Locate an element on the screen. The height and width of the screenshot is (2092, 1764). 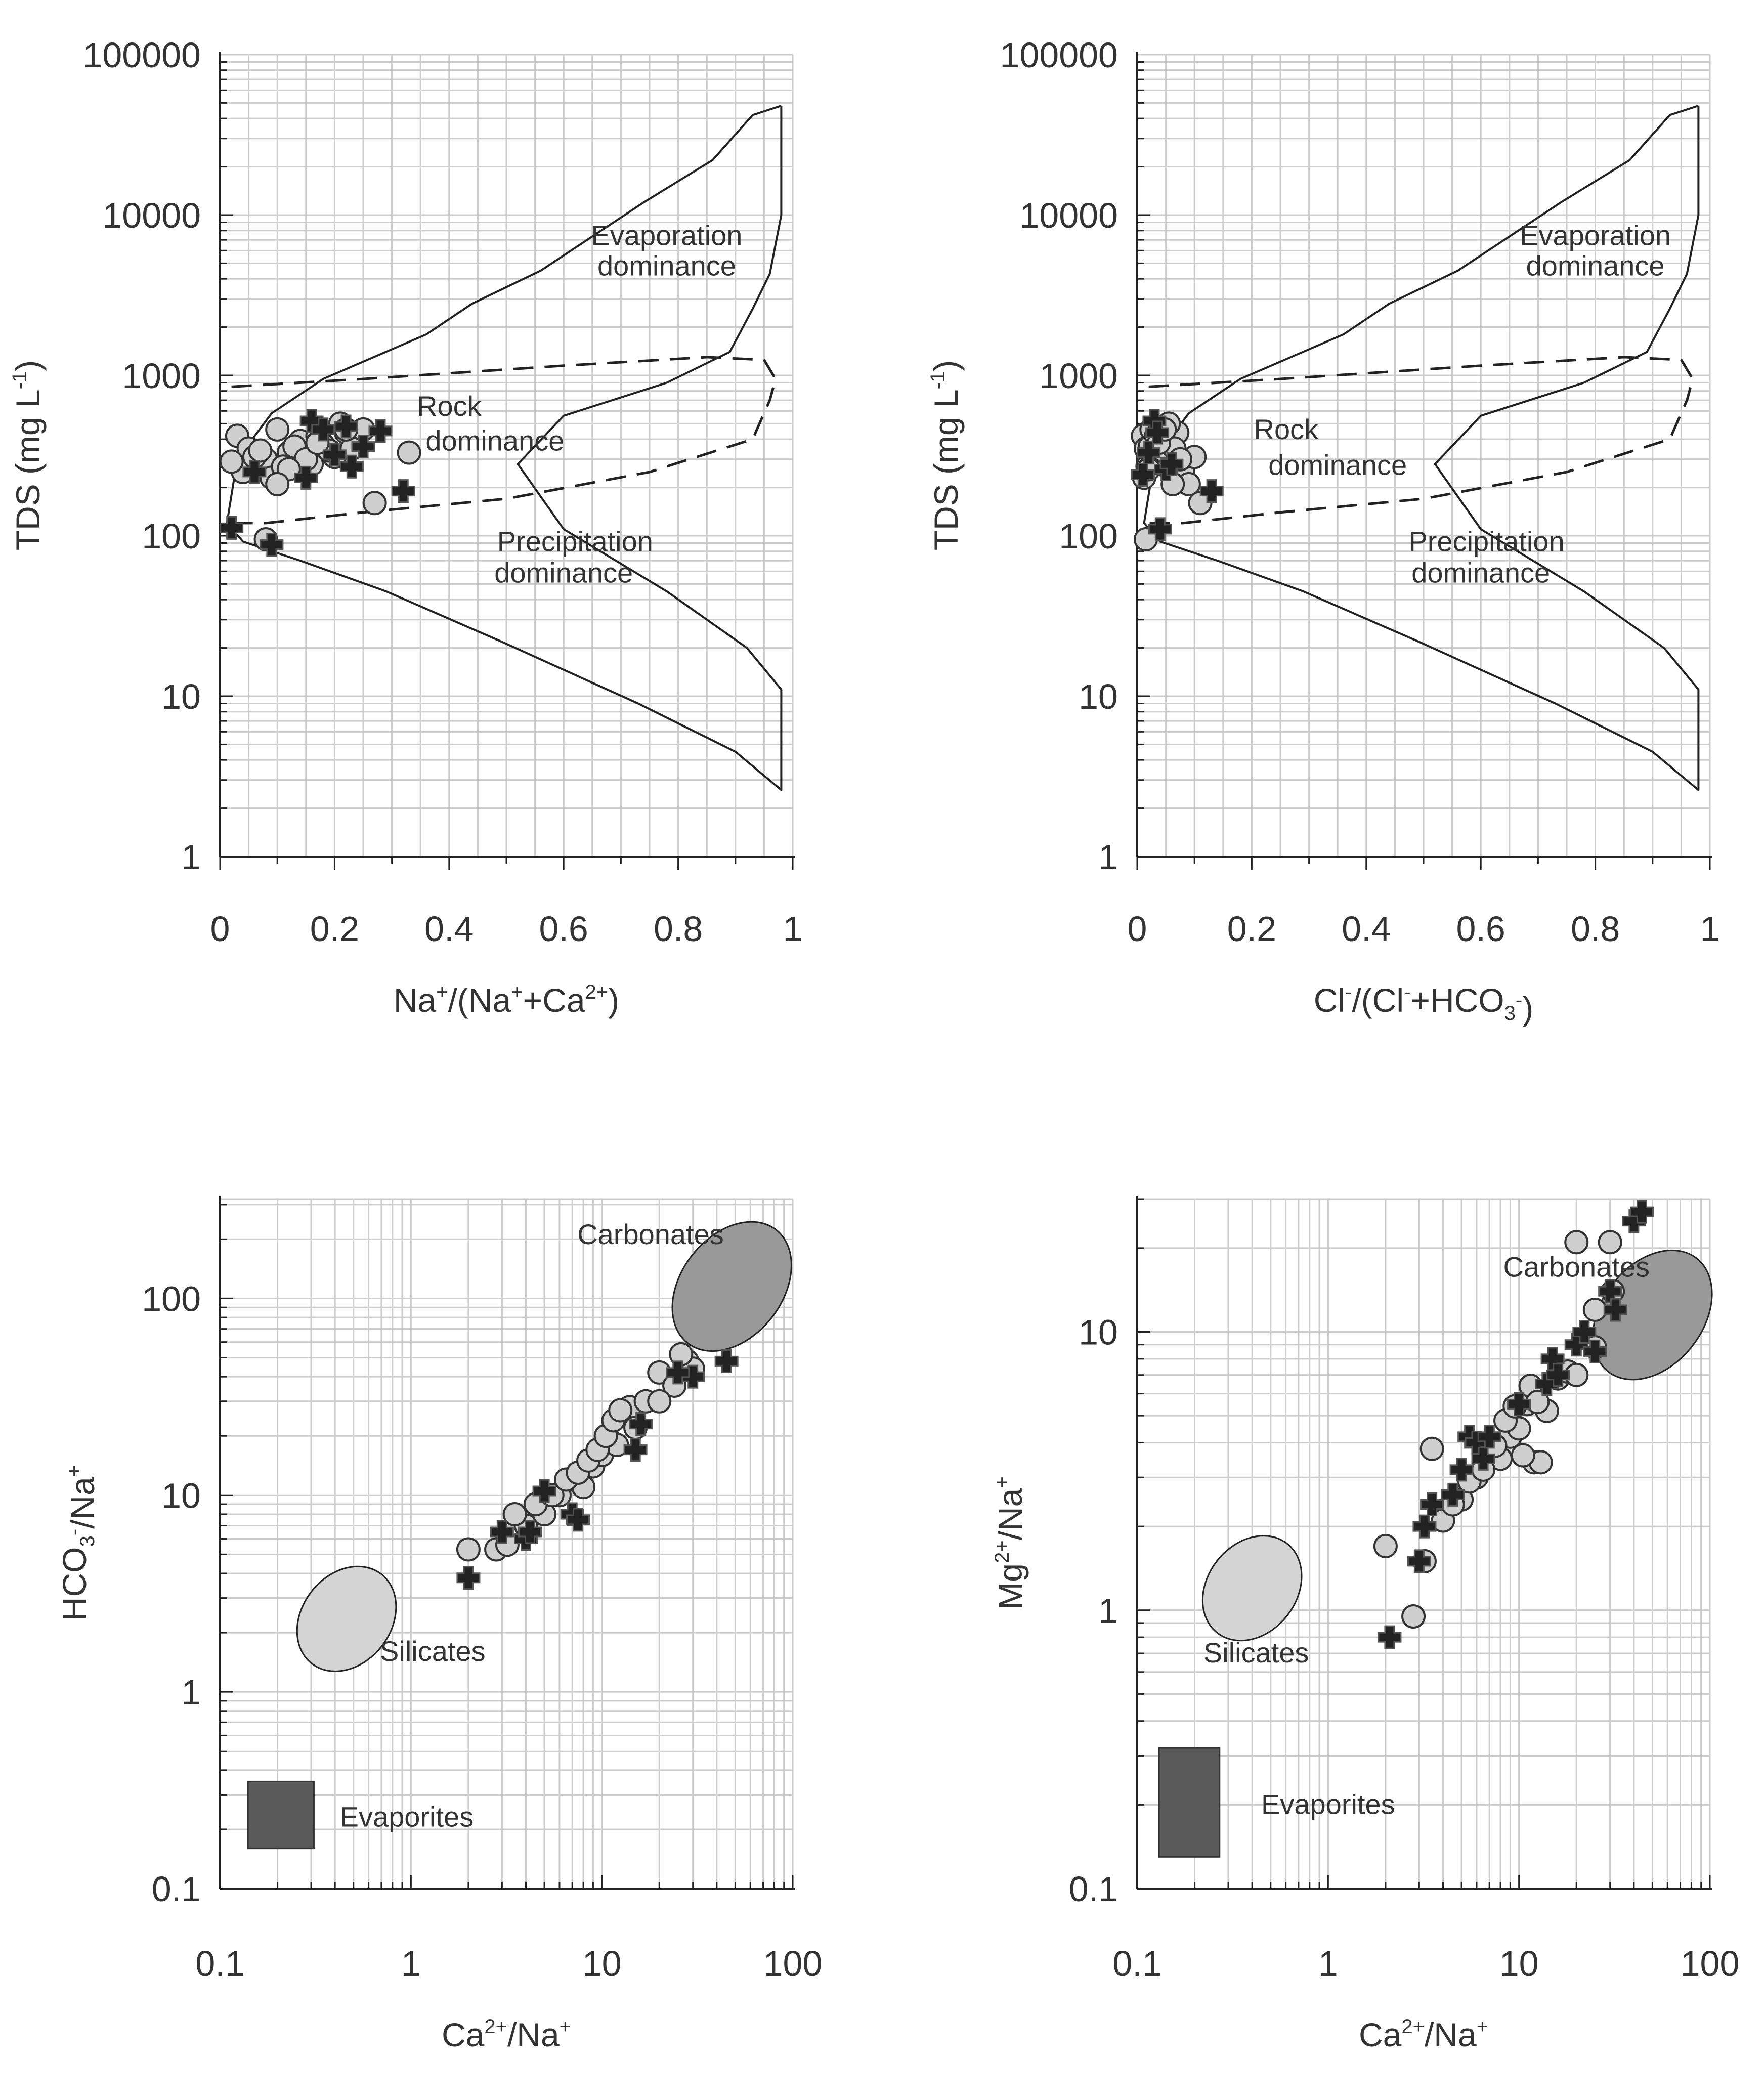
y-axis-title: HCO3-/Na+ is located at coordinates (78, 1543).